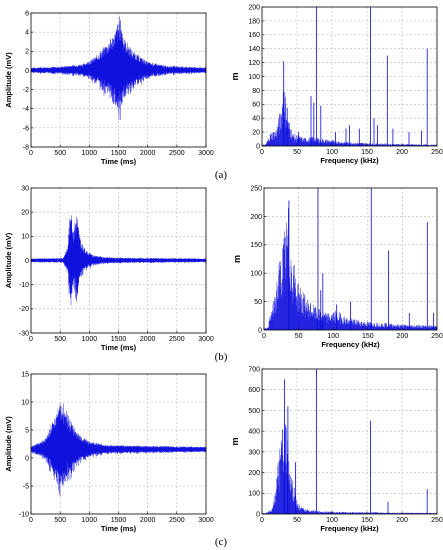 The image size is (443, 550). Describe the element at coordinates (27, 430) in the screenshot. I see `y-tick-label: 5` at that location.